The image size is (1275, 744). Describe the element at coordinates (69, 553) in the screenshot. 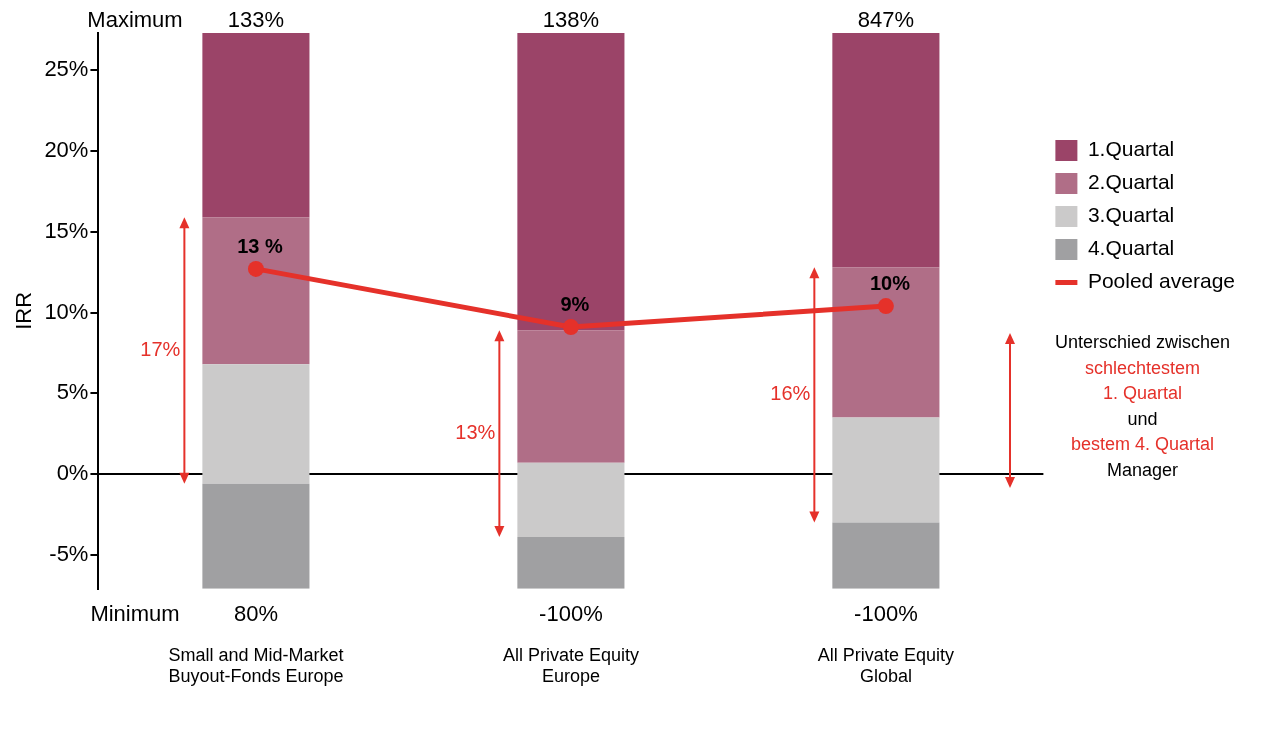

I see `y-tick-label: -5%` at that location.